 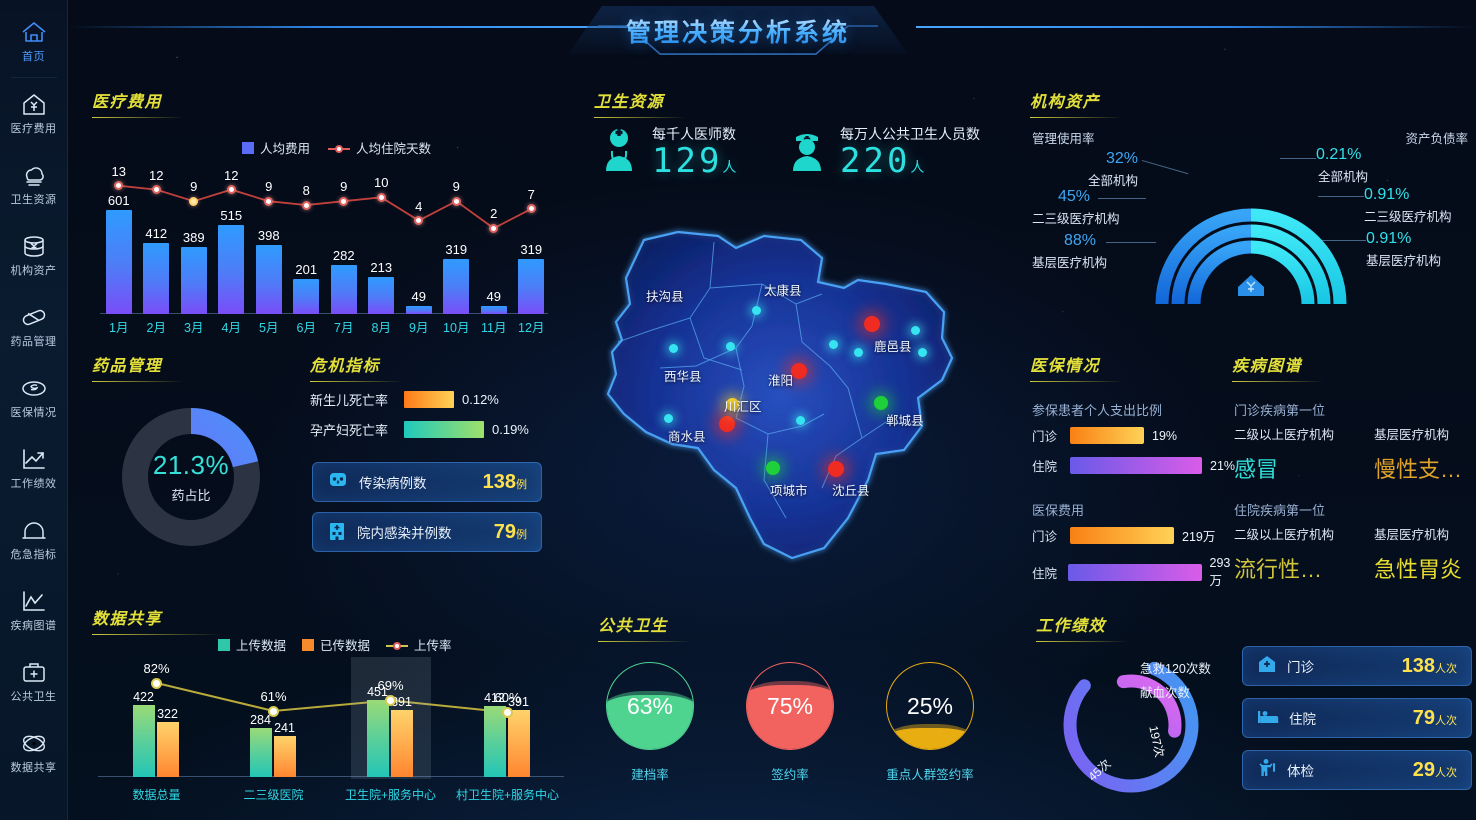 What do you see at coordinates (34, 539) in the screenshot?
I see `sidebar-item-crisis: 危急指标` at bounding box center [34, 539].